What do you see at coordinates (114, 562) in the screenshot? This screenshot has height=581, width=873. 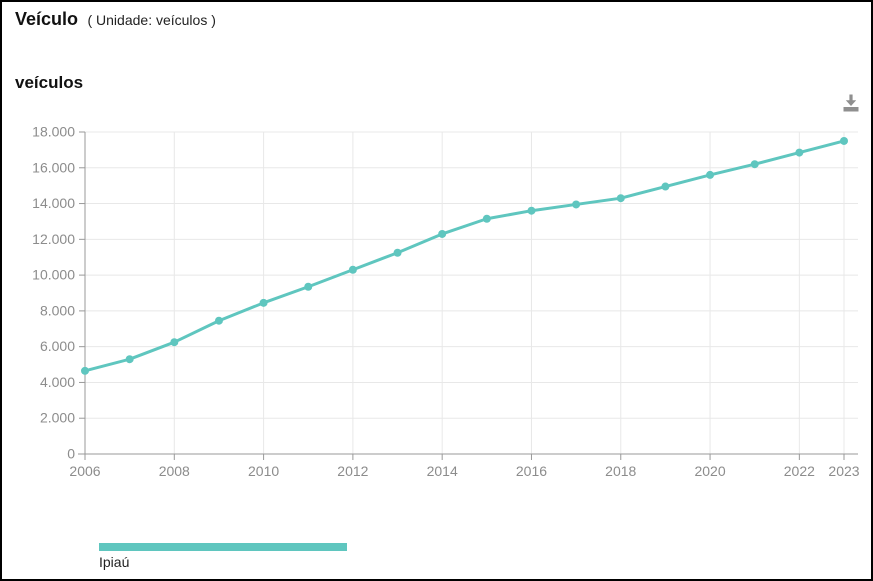 I see `legend-label: Ipiaú` at bounding box center [114, 562].